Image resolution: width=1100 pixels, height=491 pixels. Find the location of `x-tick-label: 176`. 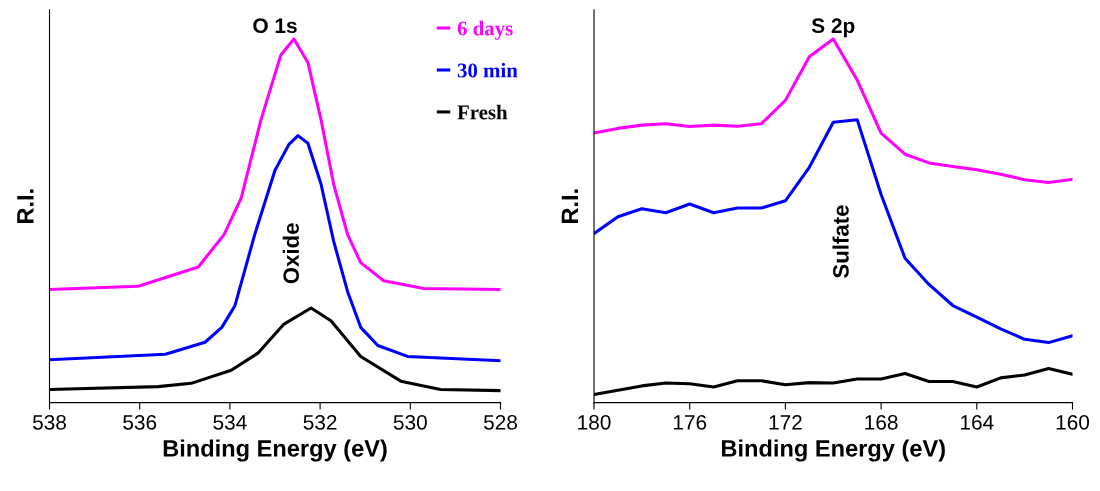

x-tick-label: 176 is located at coordinates (690, 422).